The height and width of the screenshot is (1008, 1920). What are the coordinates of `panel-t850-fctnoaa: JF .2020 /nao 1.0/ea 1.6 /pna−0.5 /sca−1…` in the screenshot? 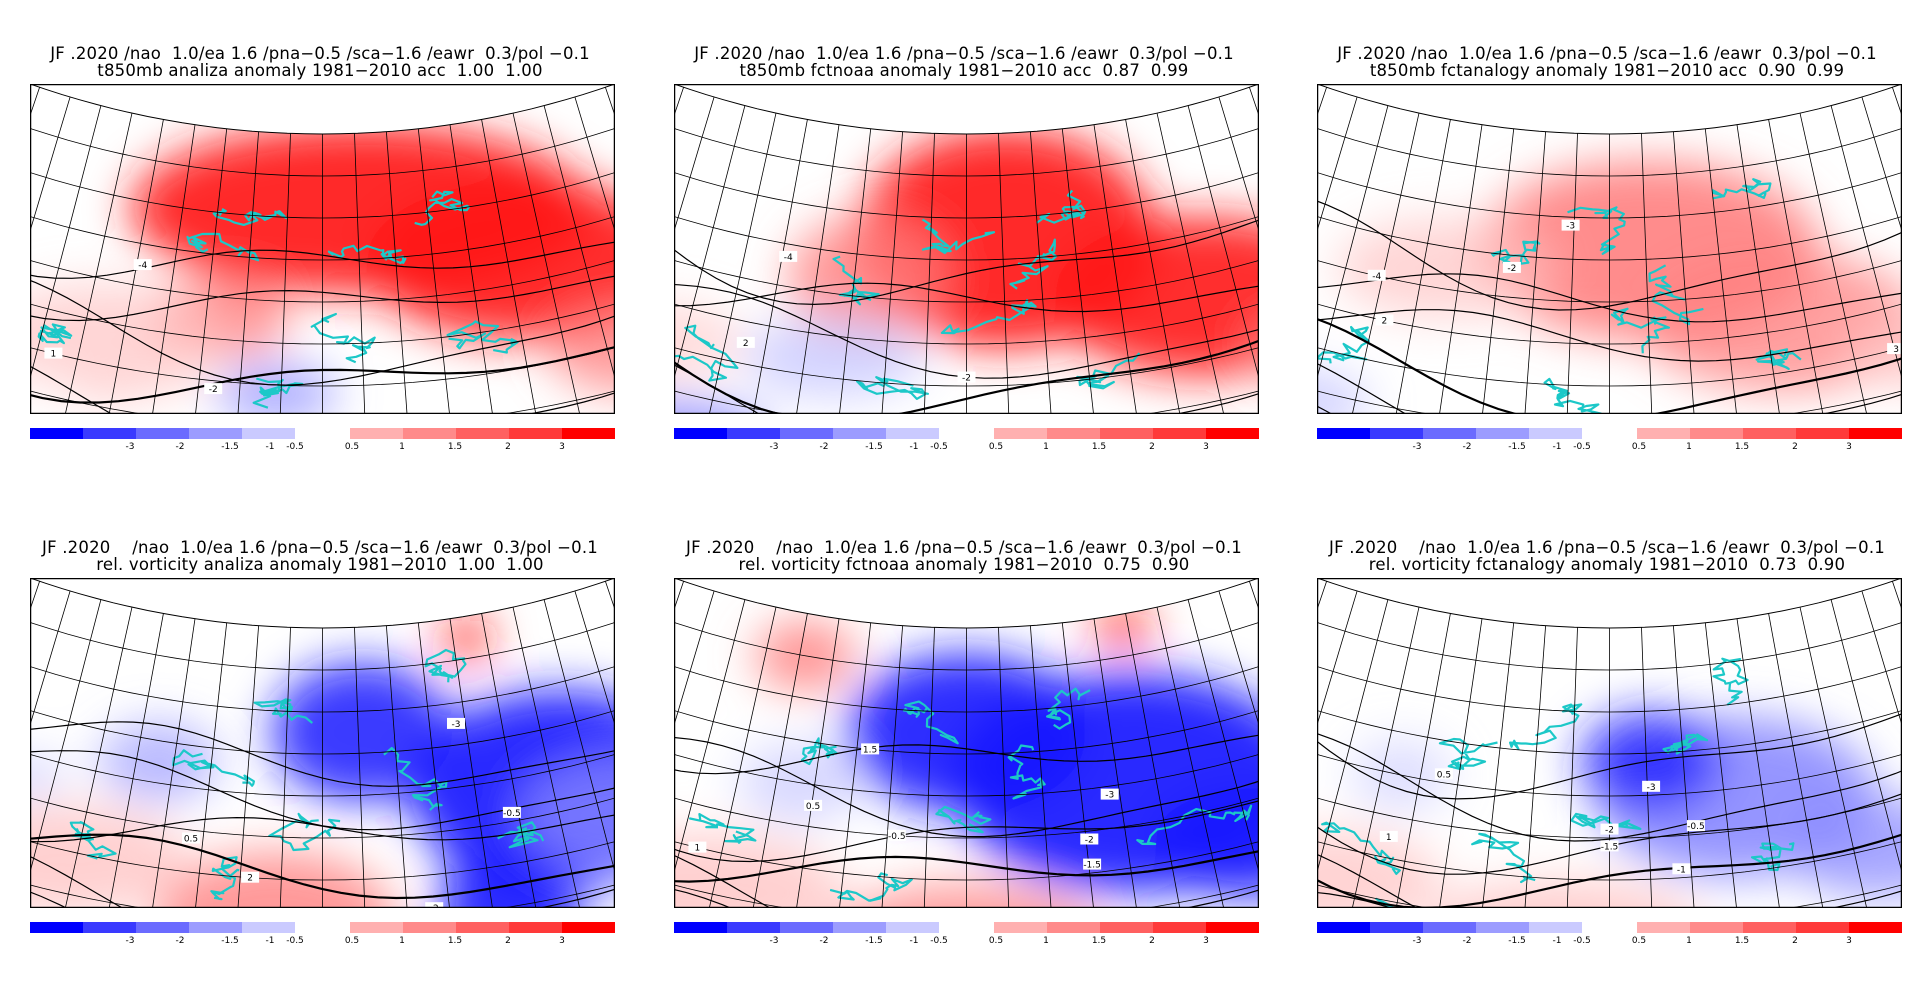 It's located at (964, 279).